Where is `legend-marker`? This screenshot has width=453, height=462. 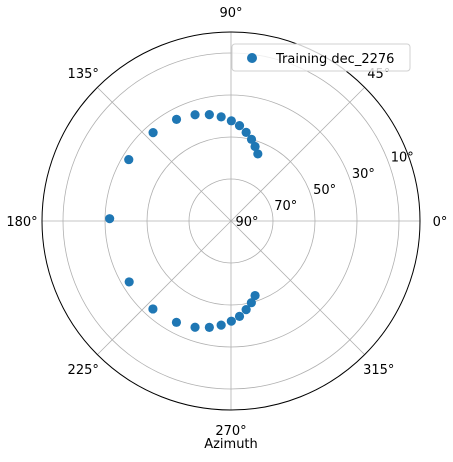
legend-marker is located at coordinates (252, 58).